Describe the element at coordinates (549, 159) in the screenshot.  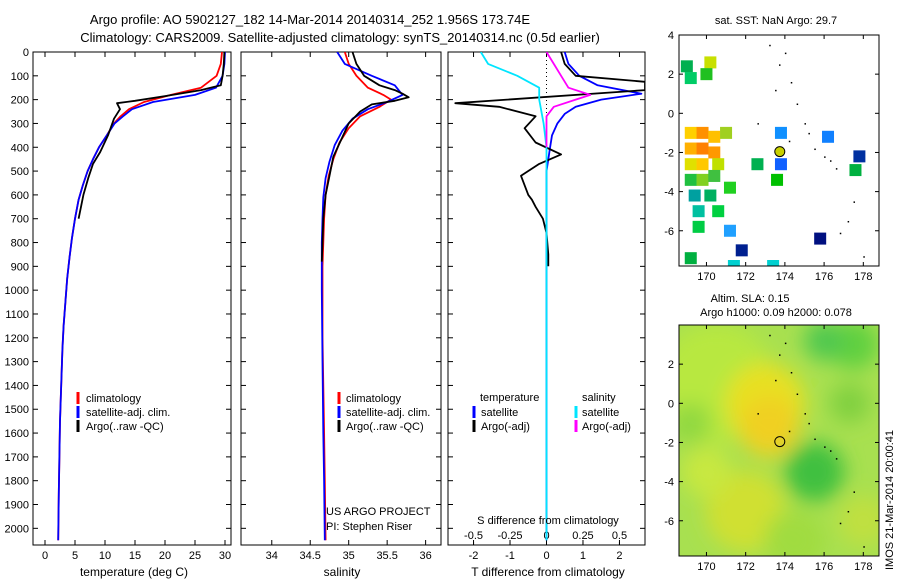
I see `series-line-argoadj` at that location.